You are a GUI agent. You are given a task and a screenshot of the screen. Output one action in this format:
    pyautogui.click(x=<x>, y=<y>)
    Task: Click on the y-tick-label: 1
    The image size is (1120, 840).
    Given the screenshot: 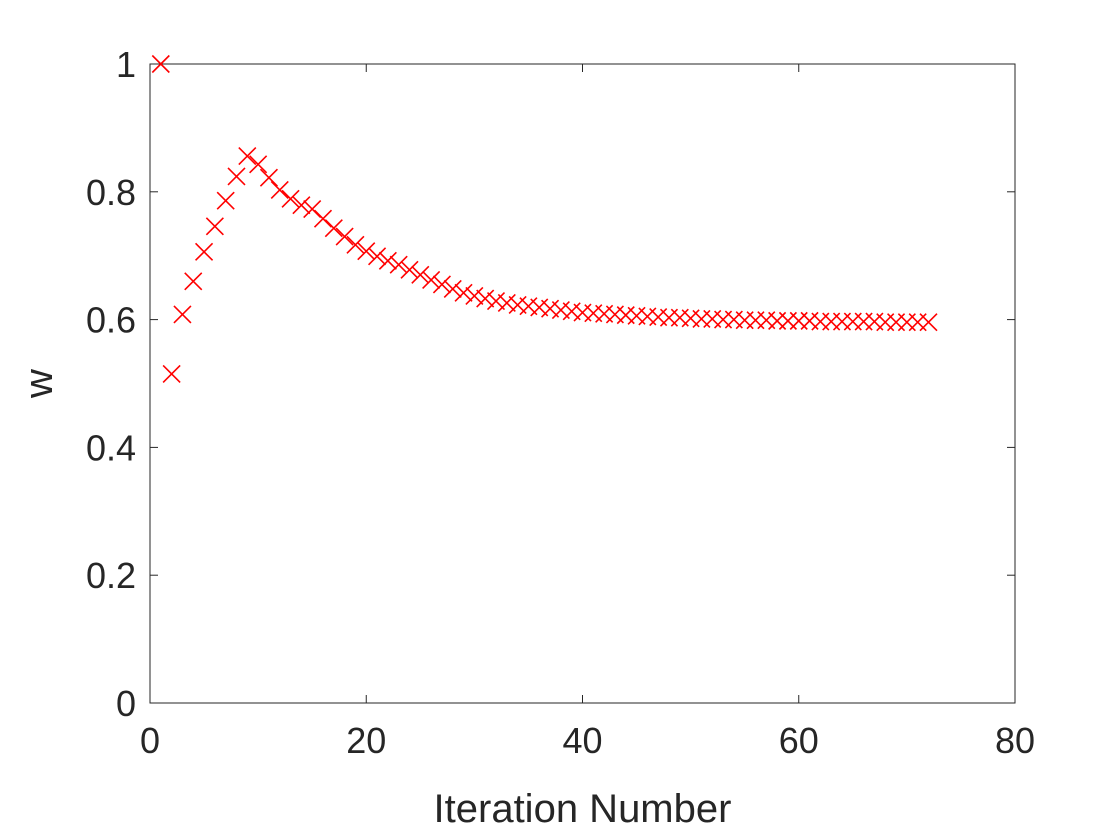 What is the action you would take?
    pyautogui.click(x=126, y=64)
    